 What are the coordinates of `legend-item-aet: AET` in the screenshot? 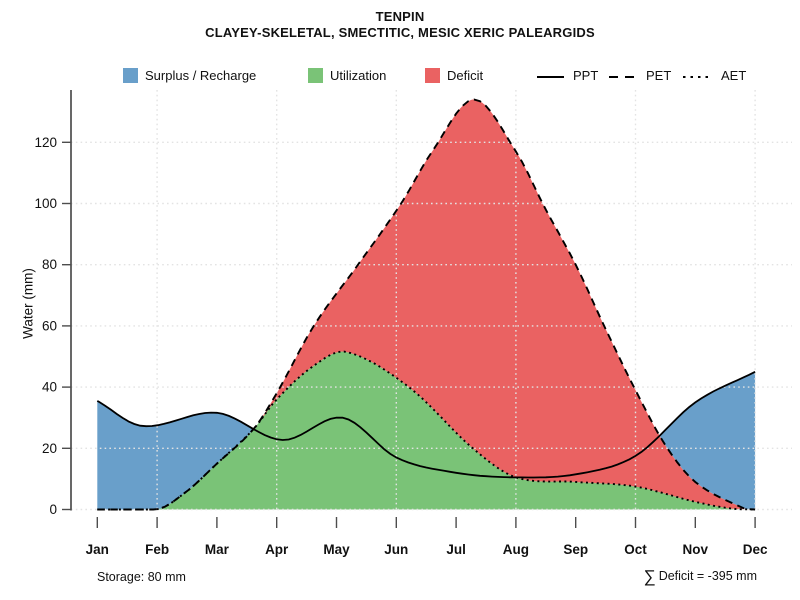 It's located at (714, 75).